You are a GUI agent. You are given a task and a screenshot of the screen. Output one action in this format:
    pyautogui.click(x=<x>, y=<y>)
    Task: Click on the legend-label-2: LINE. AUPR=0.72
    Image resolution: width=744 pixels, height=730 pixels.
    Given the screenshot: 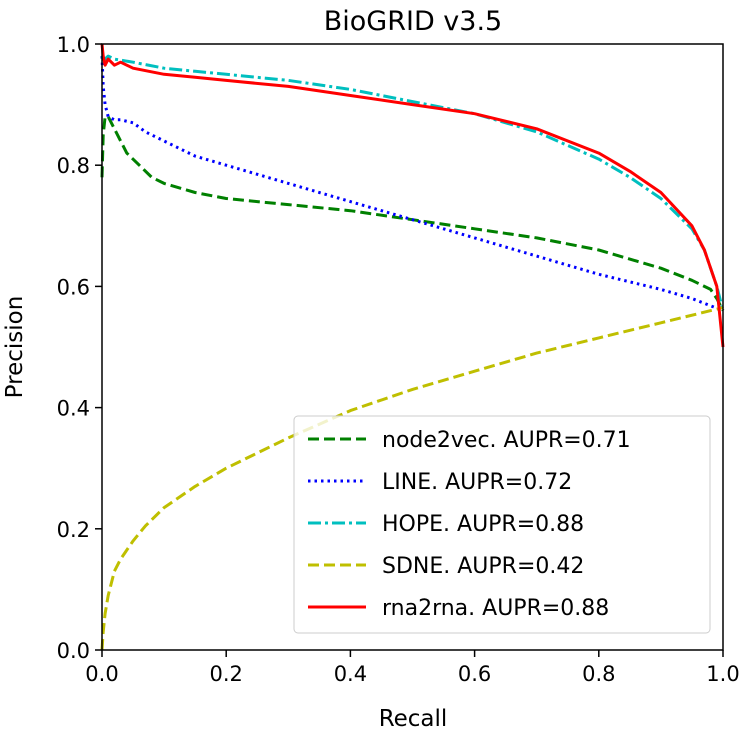 What is the action you would take?
    pyautogui.click(x=477, y=482)
    